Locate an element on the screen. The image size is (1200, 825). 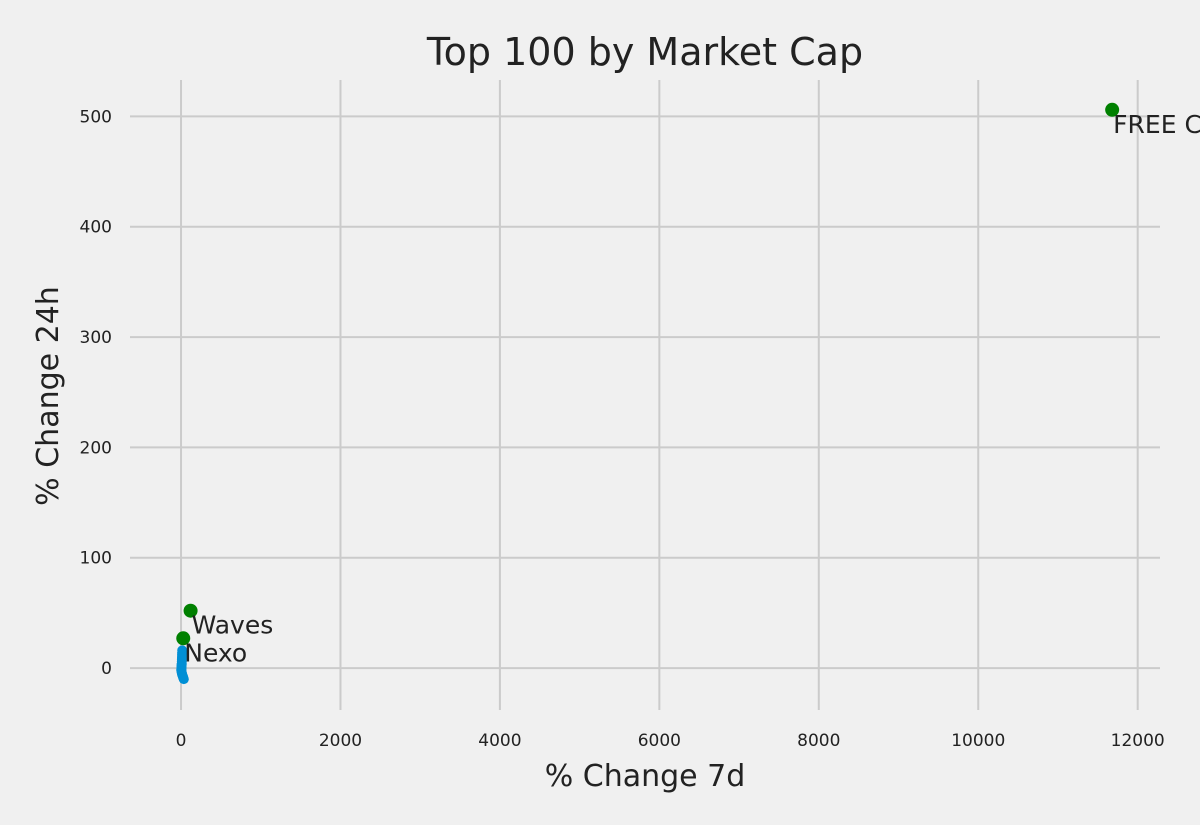
x-tick-label: 12000 is located at coordinates (1138, 741).